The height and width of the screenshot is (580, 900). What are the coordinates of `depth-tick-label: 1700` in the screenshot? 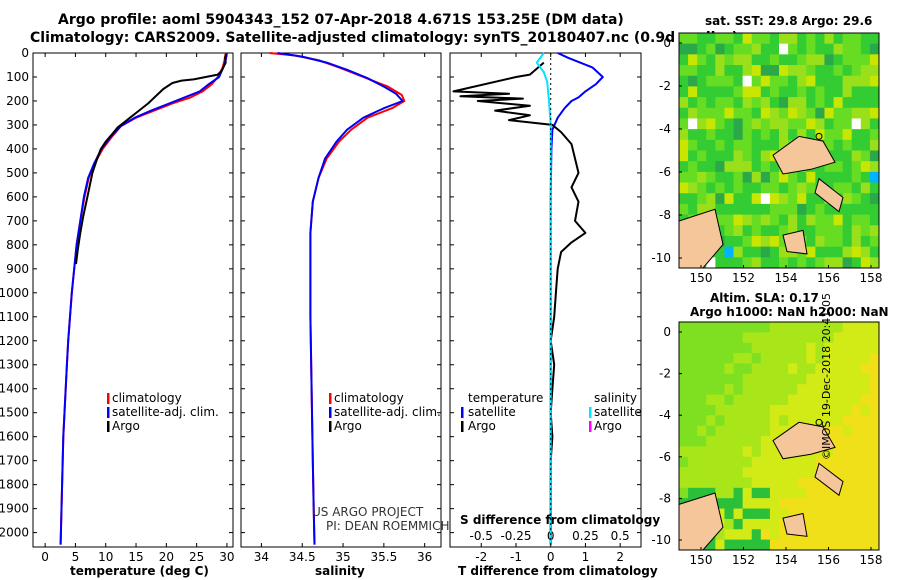 It's located at (14, 461).